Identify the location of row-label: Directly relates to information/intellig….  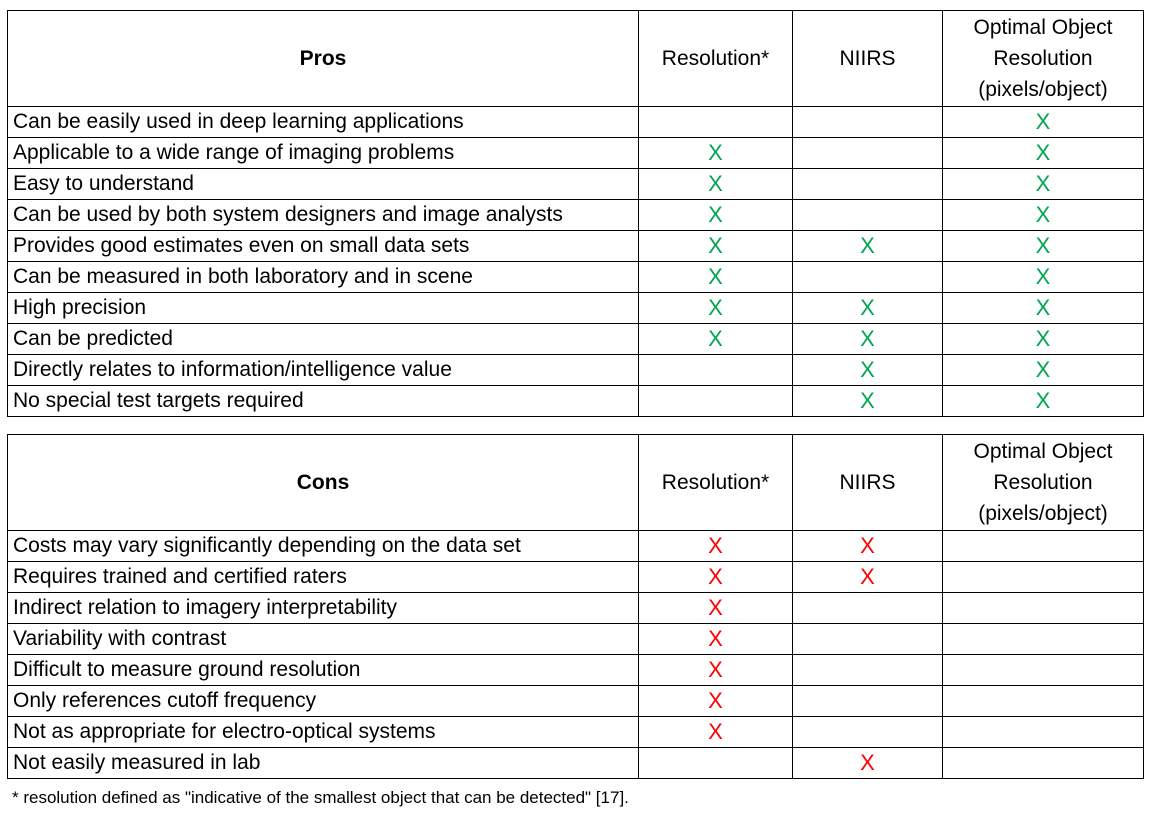
(323, 370).